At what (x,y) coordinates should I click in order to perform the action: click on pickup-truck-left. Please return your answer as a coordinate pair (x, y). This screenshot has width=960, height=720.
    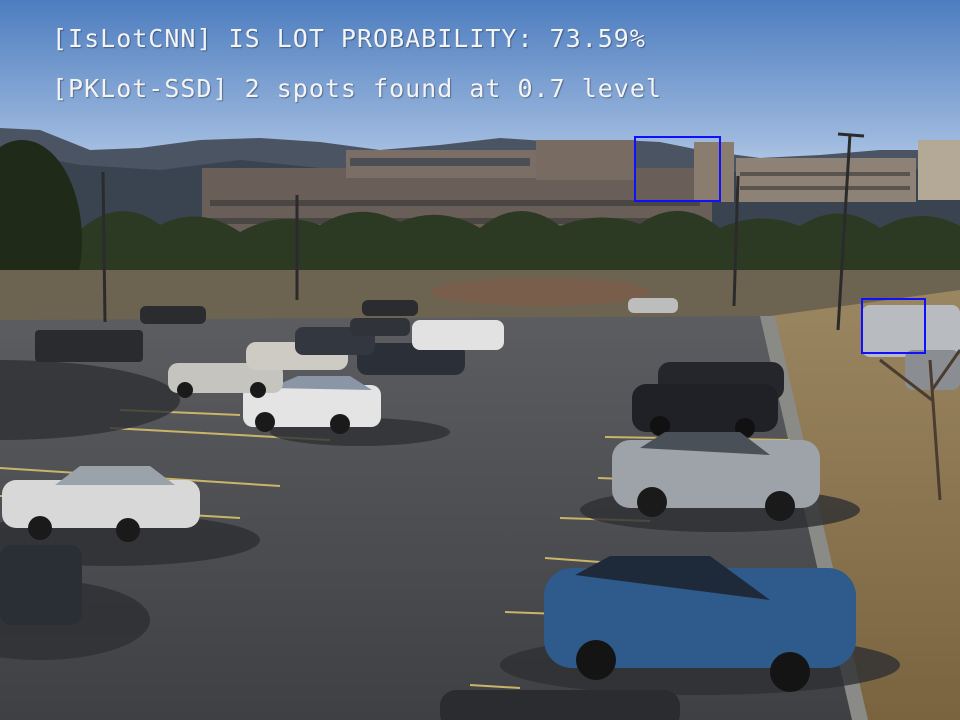
    Looking at the image, I should click on (89, 346).